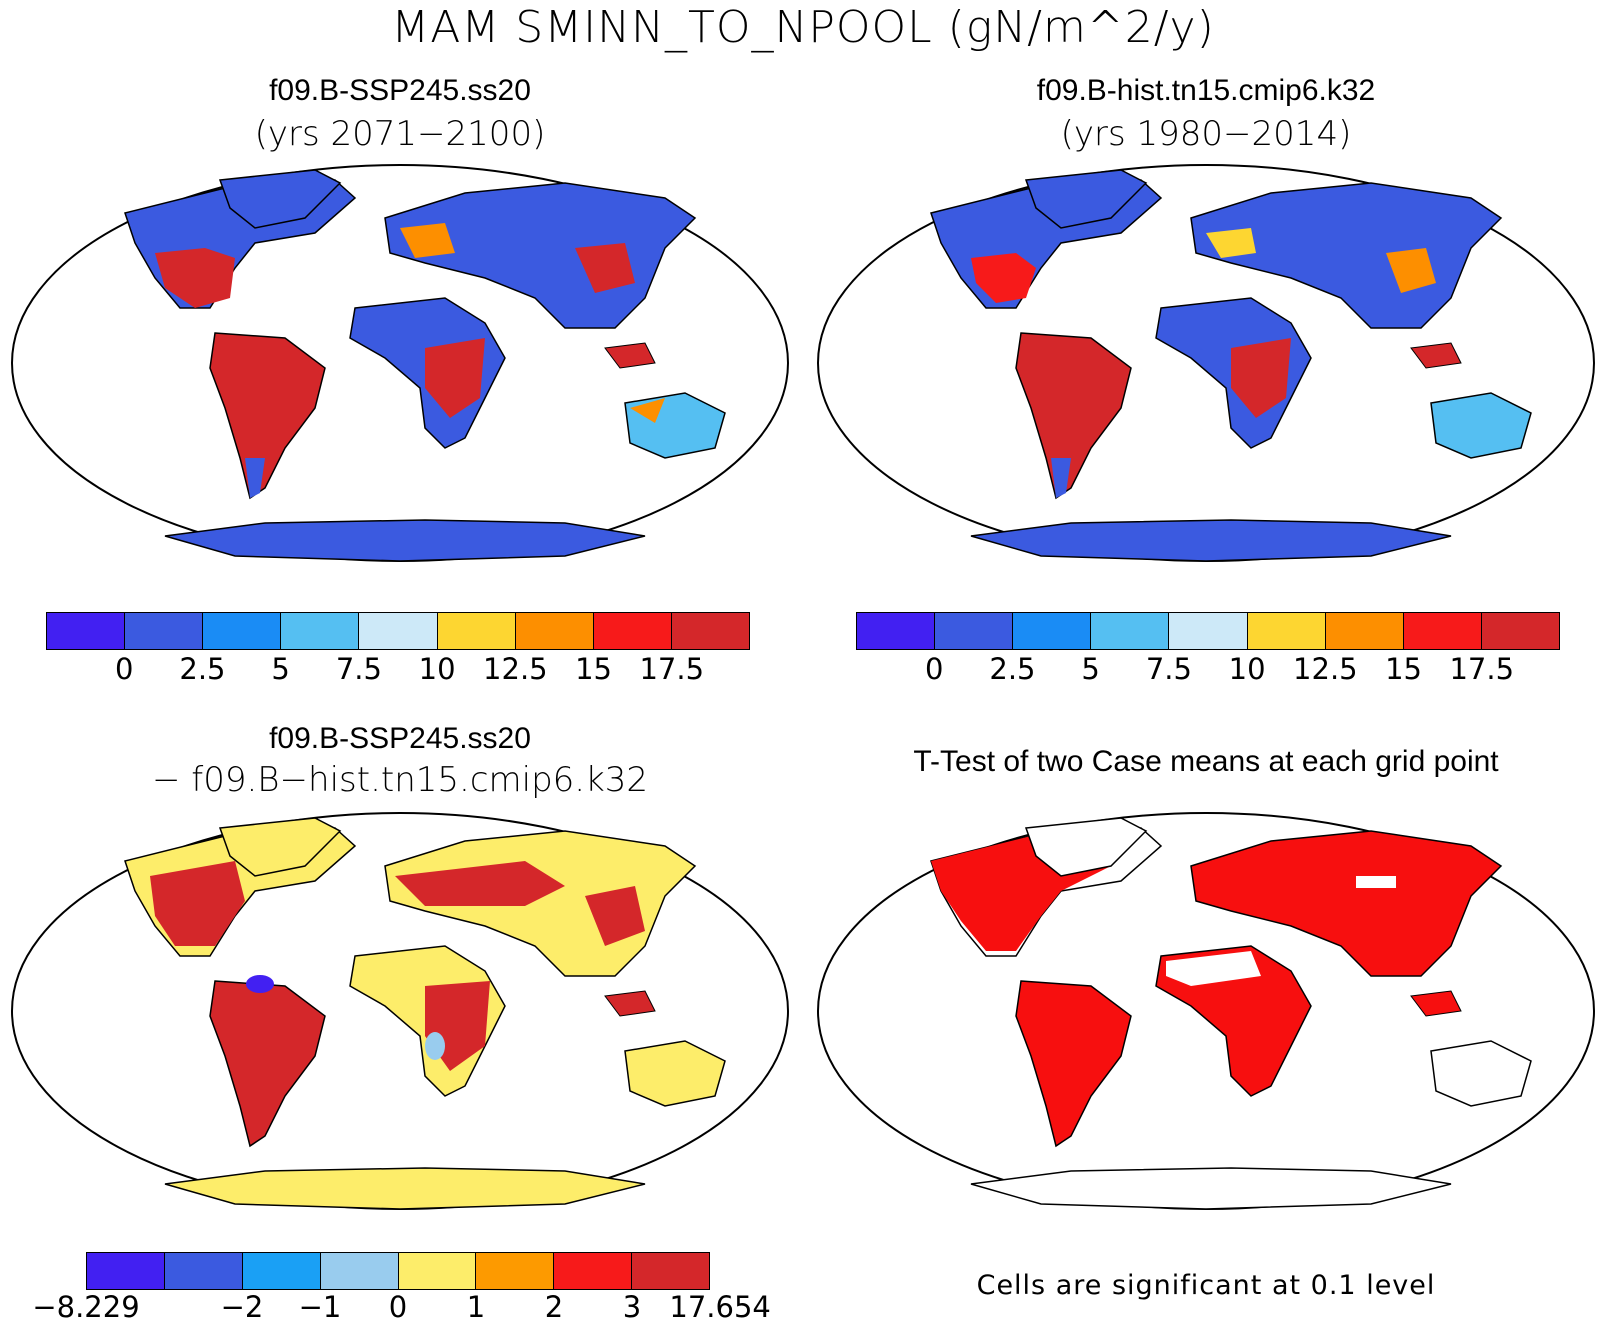 The width and height of the screenshot is (1606, 1326). I want to click on panel-br-significance-note: Cells are significant at 0.1 level, so click(1206, 1285).